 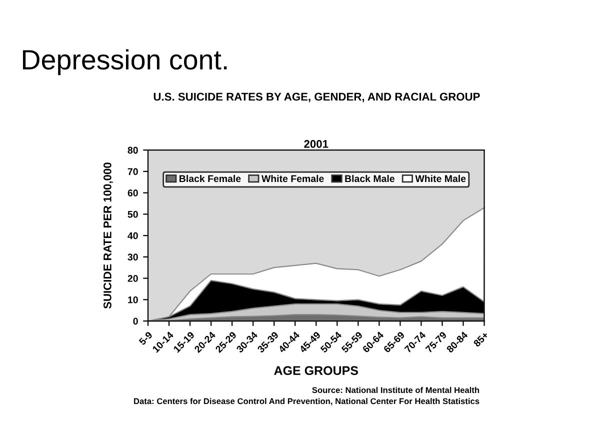 I want to click on legend-label: White Female, so click(x=292, y=178).